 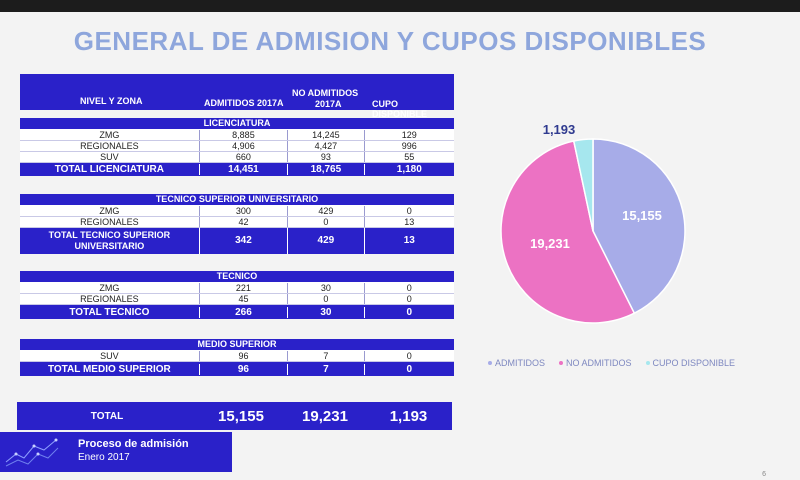 What do you see at coordinates (520, 363) in the screenshot?
I see `legend-label: ADMITIDOS` at bounding box center [520, 363].